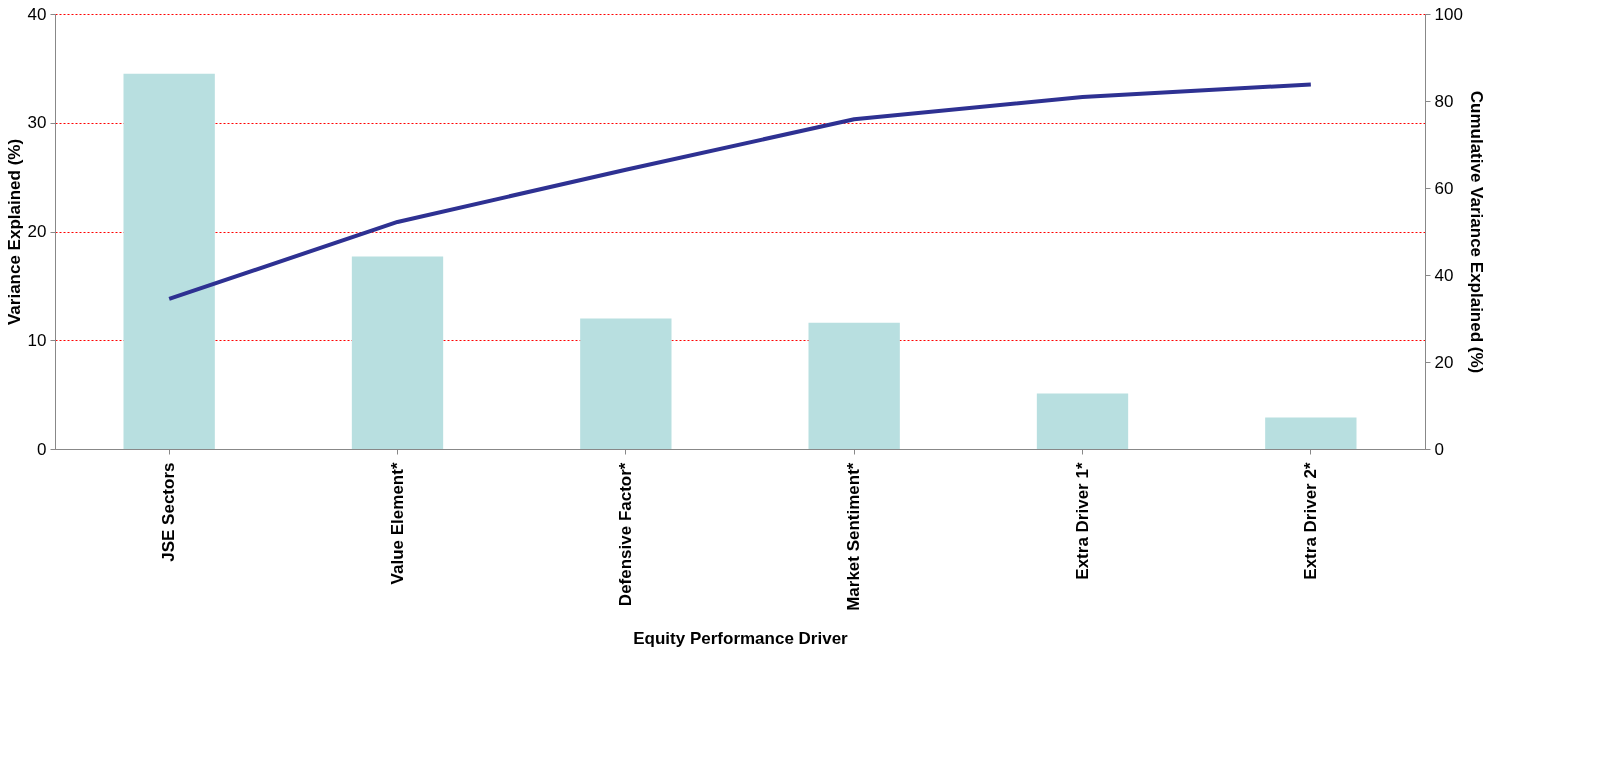  What do you see at coordinates (397, 523) in the screenshot?
I see `x-tick-label: Value Element*` at bounding box center [397, 523].